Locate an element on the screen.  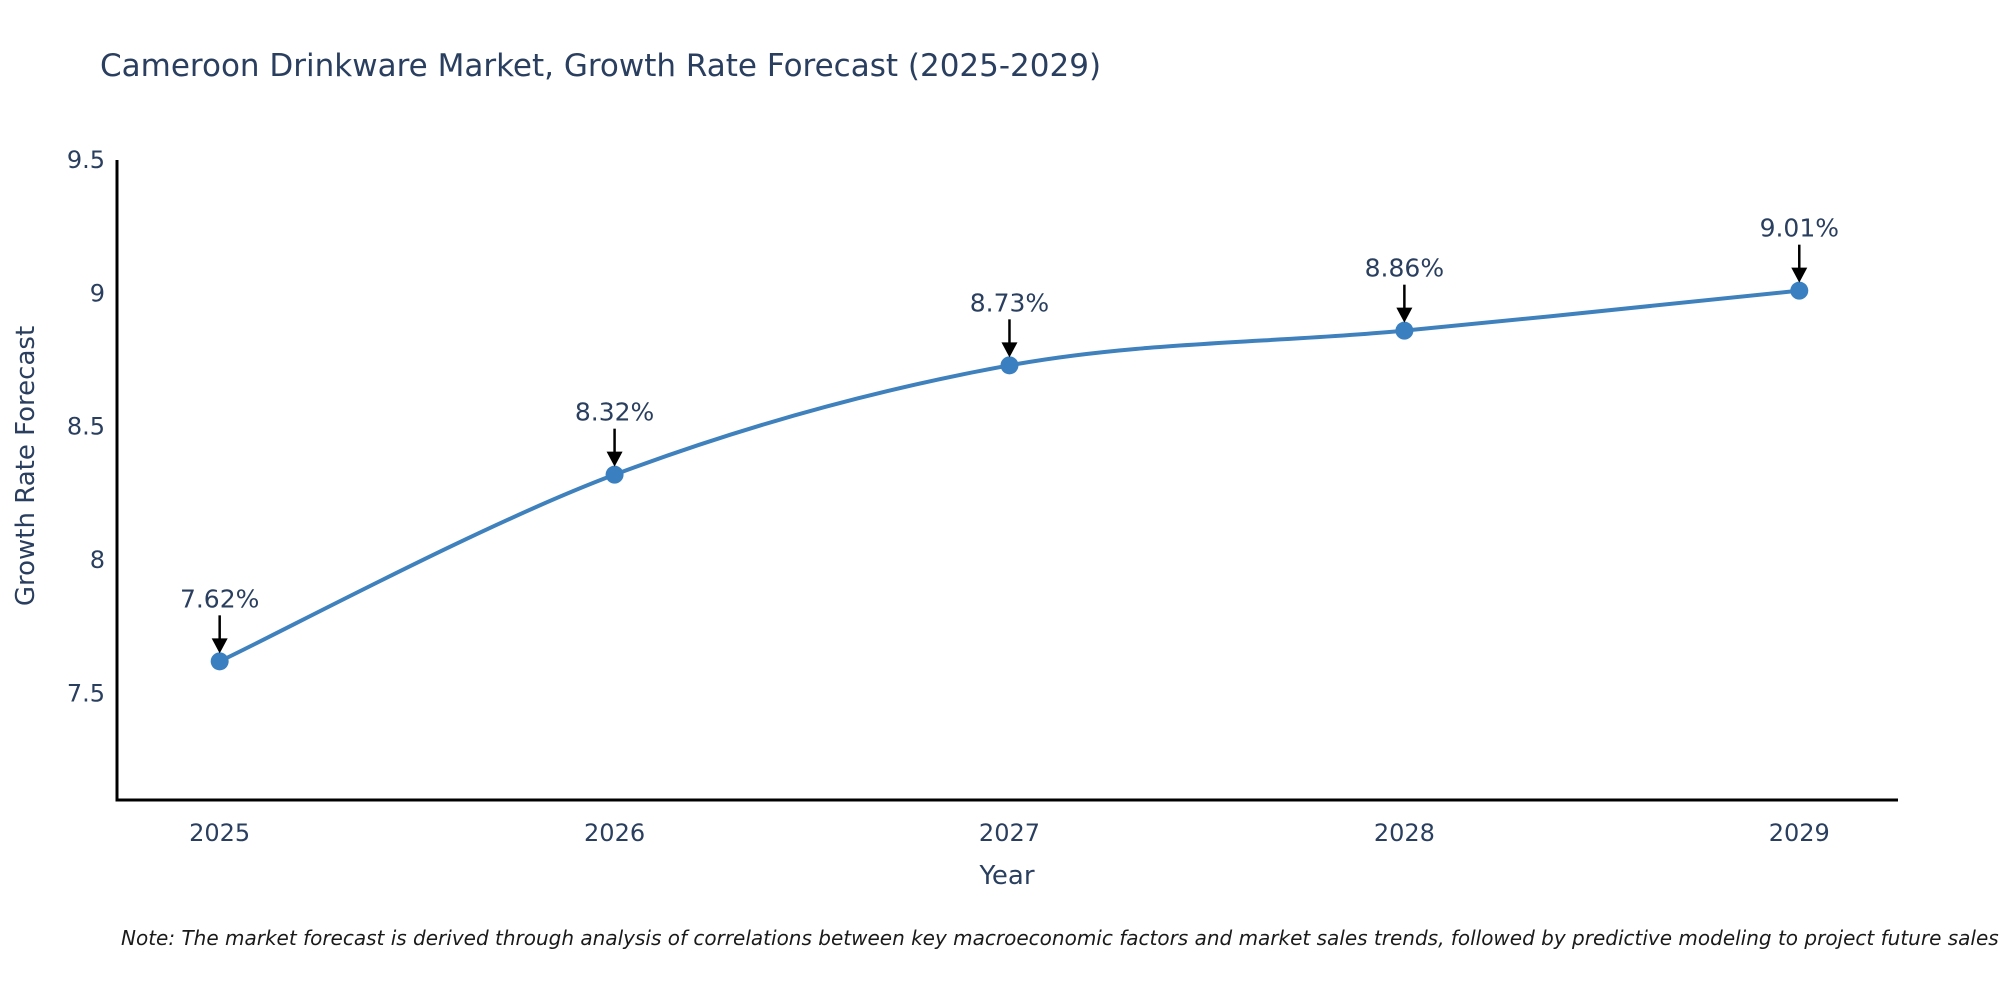
x-tick-label: 2029 is located at coordinates (1799, 833).